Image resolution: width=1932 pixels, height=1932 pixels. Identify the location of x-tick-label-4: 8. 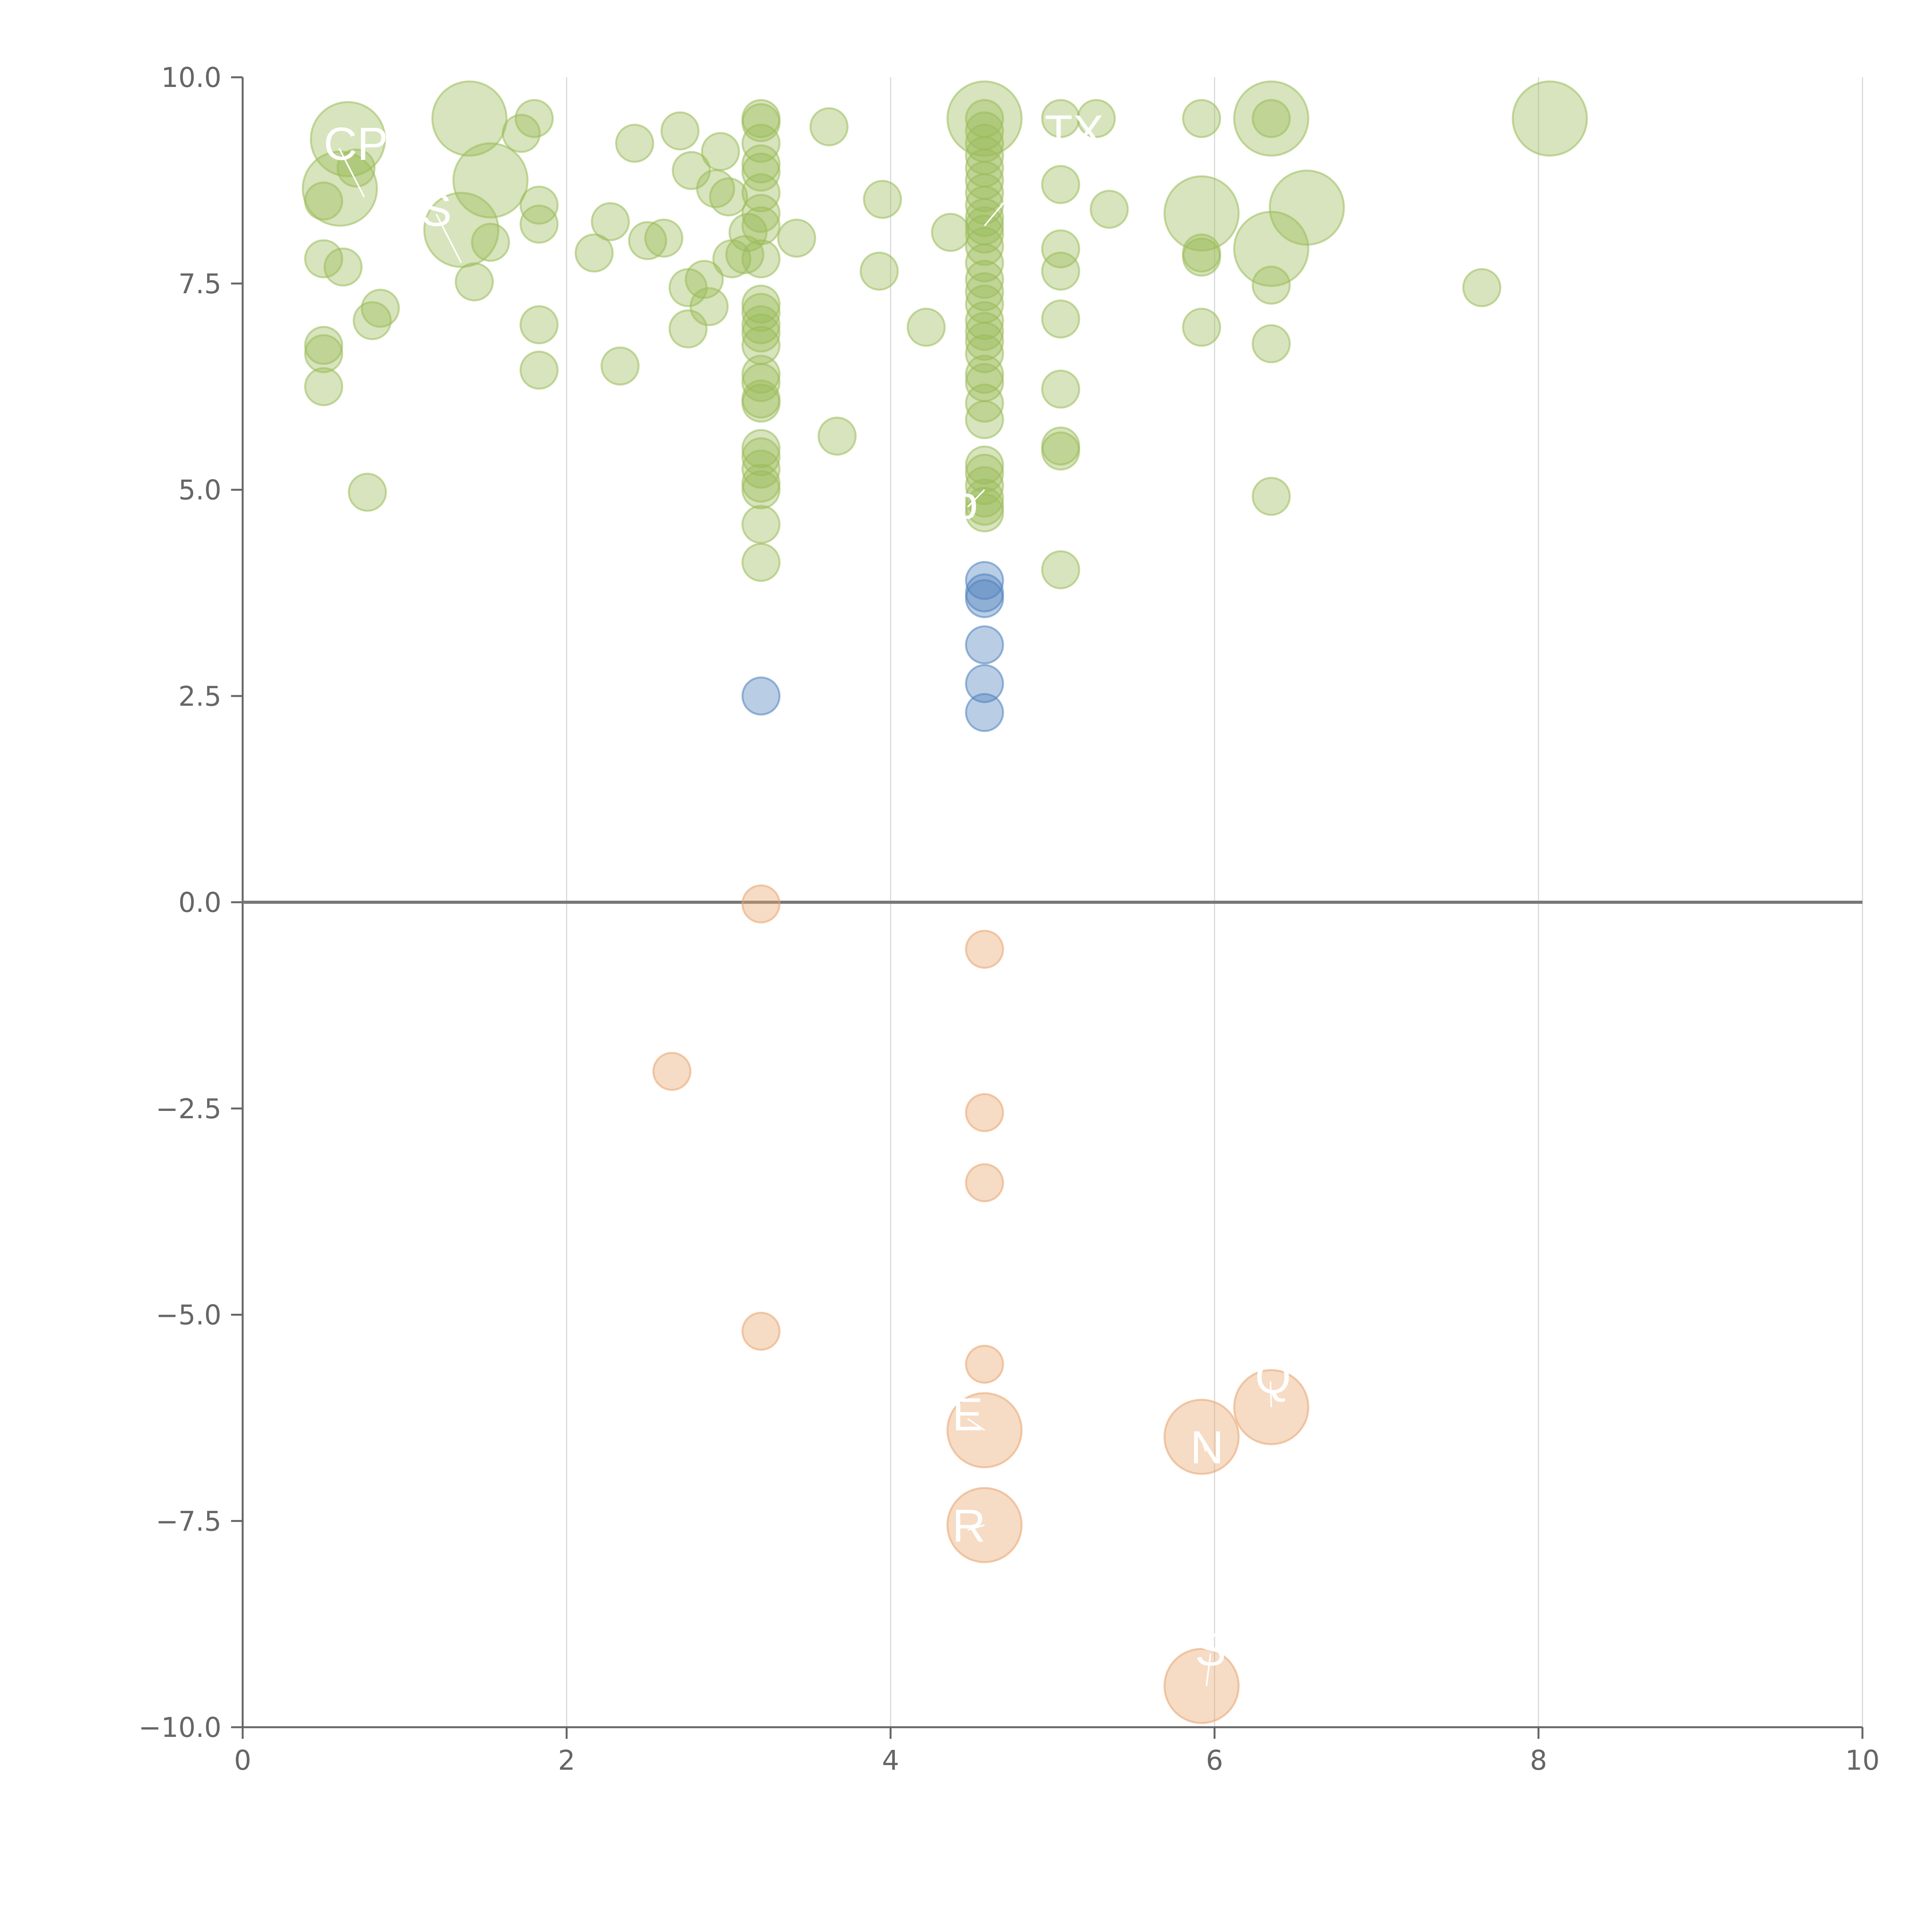
(1539, 1760).